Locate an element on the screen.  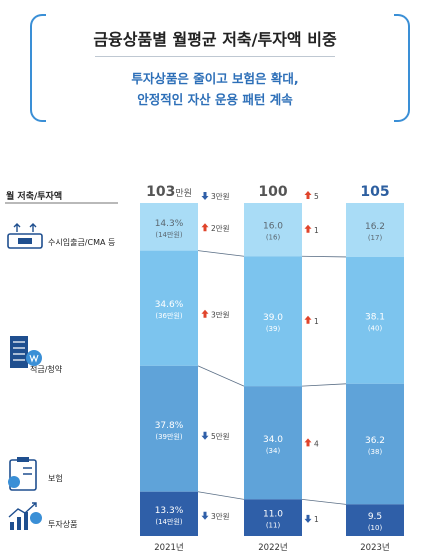
bar-total-label: 103만원 is located at coordinates (169, 192).